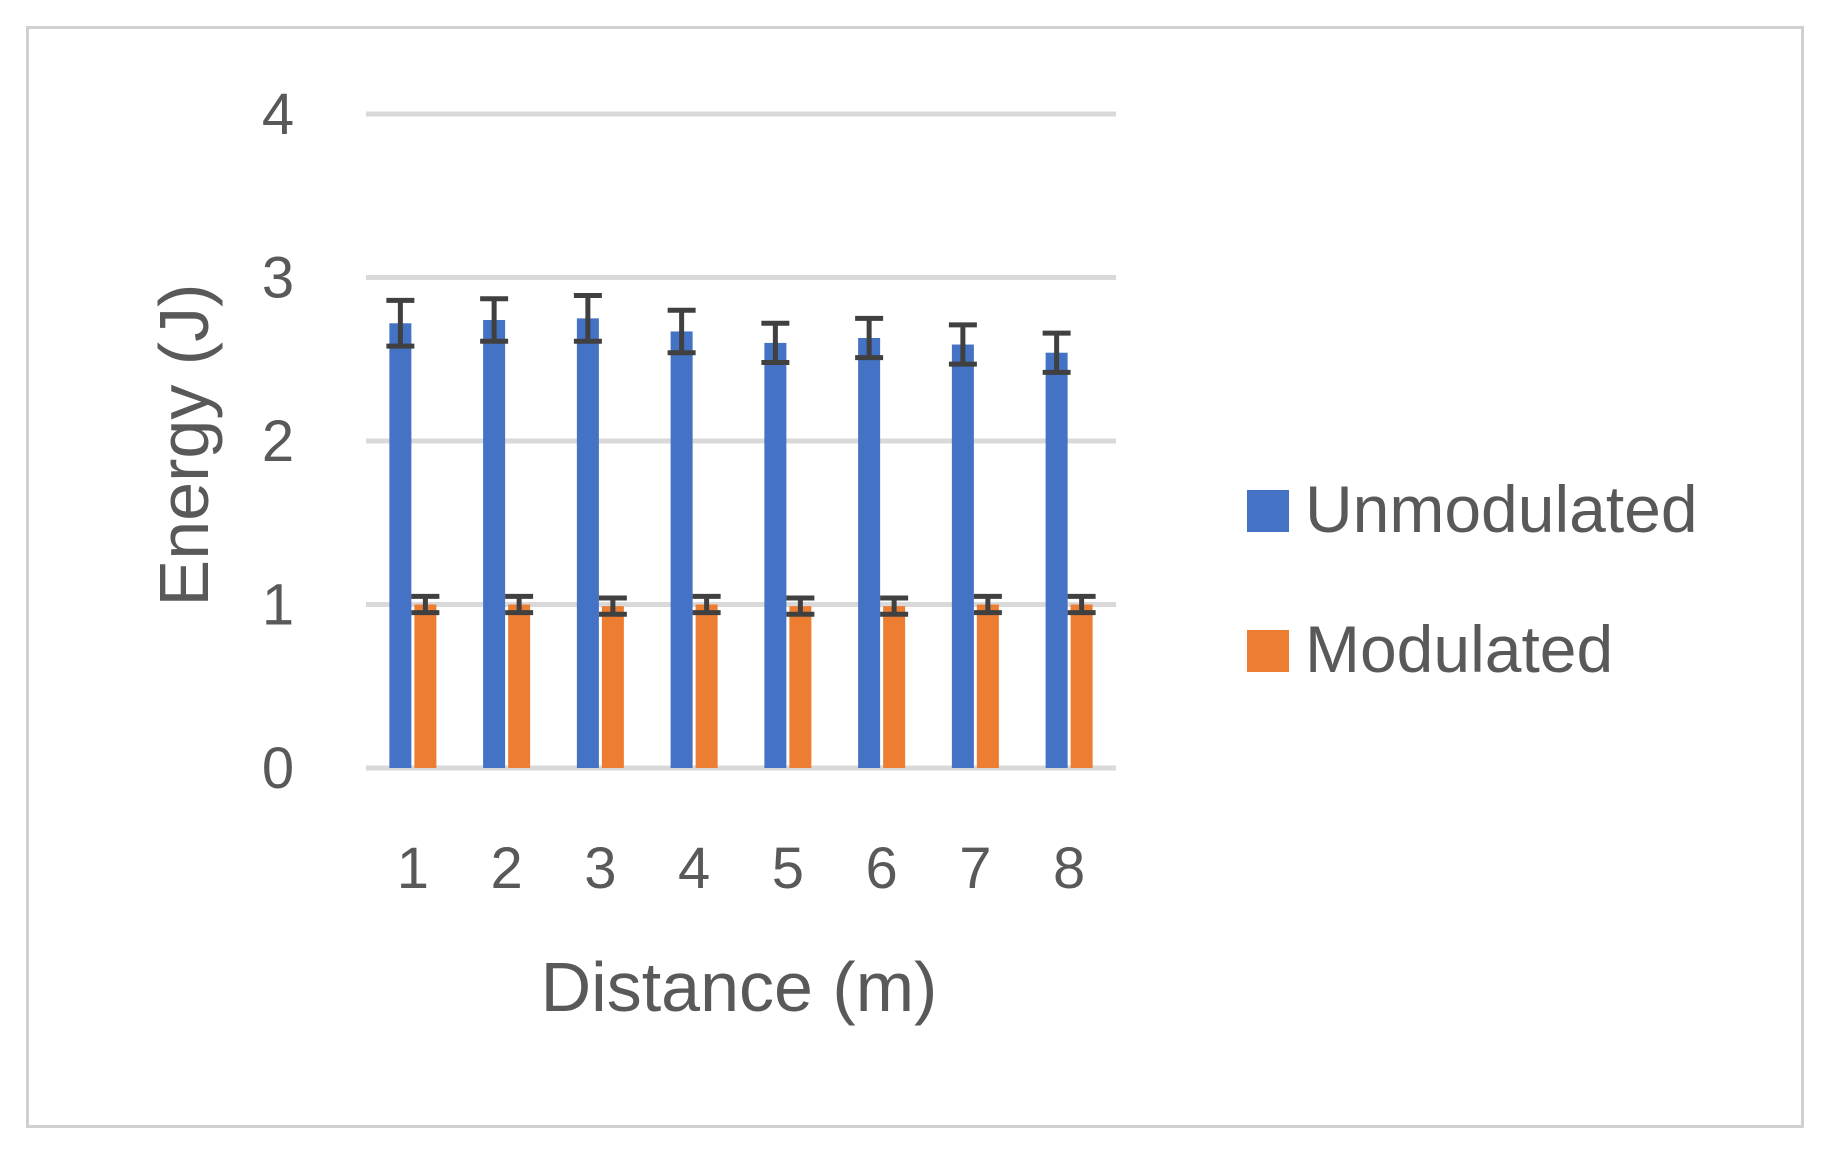  Describe the element at coordinates (975, 868) in the screenshot. I see `x-tick-label: 7` at that location.